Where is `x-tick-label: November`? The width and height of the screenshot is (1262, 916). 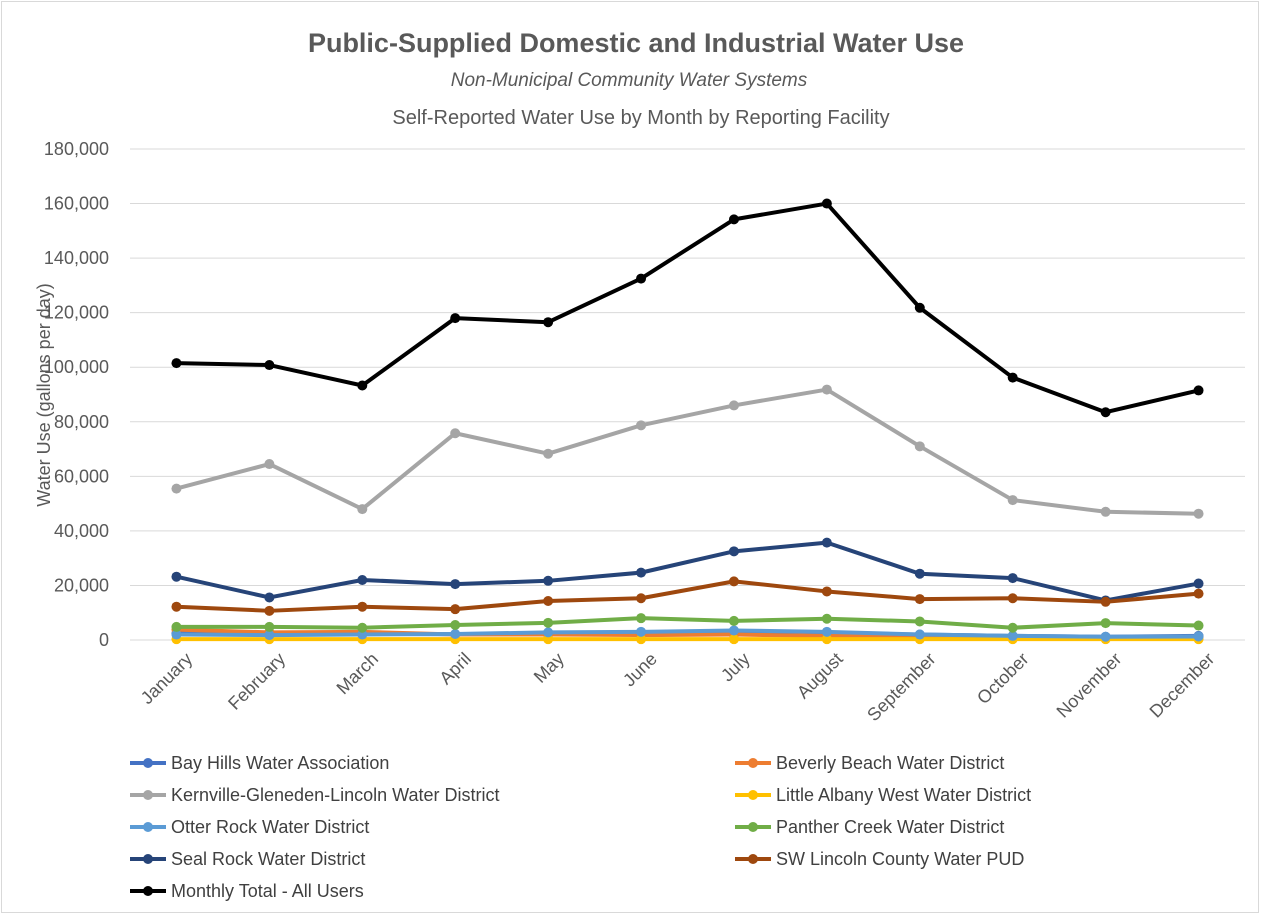
x-tick-label: November is located at coordinates (1089, 685).